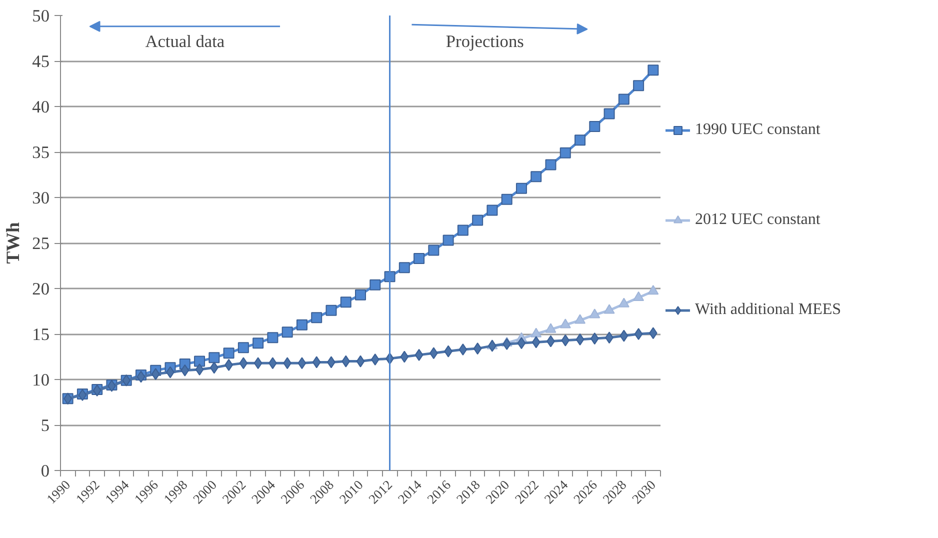 The width and height of the screenshot is (938, 538). I want to click on y-axis-title: TWh, so click(13, 243).